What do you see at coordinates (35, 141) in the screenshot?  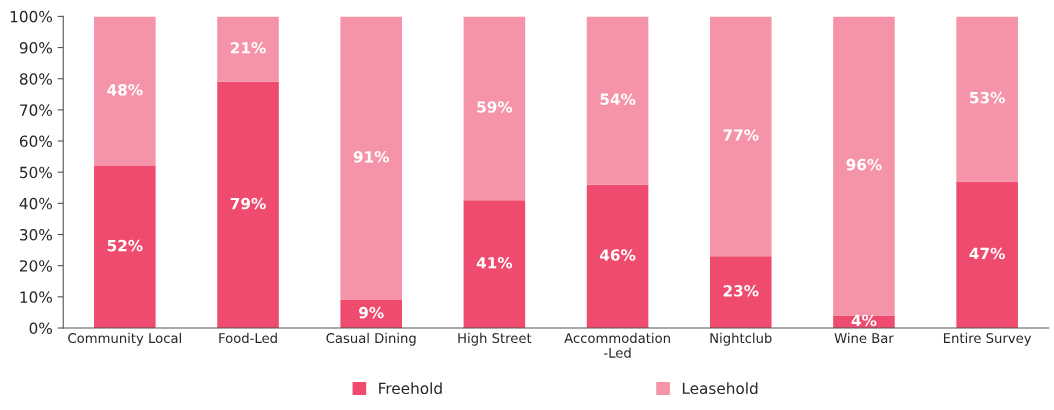 I see `y-tick-label: 60%` at bounding box center [35, 141].